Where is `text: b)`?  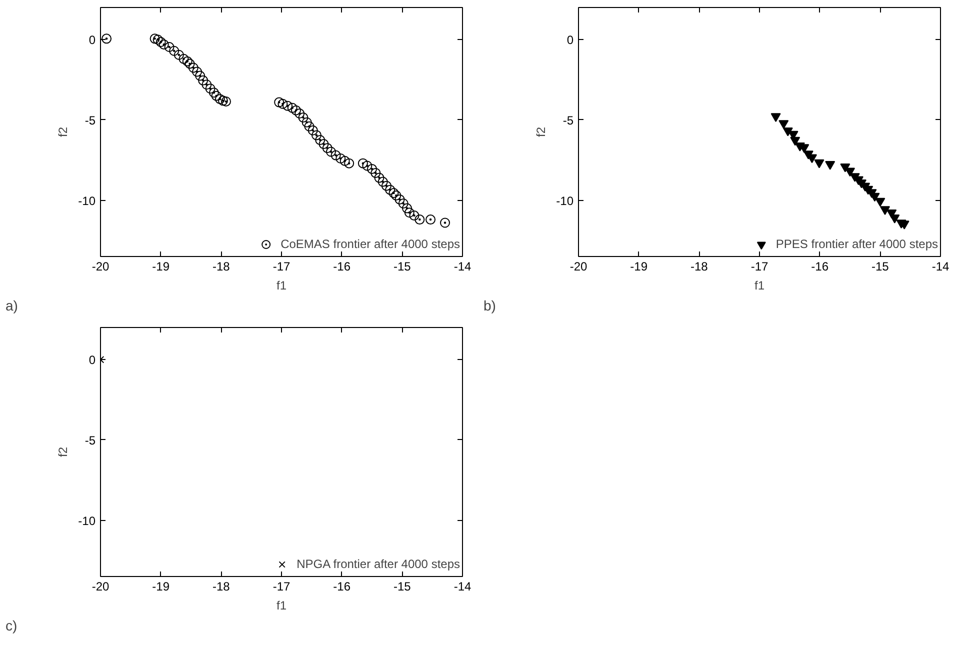 text: b) is located at coordinates (490, 306).